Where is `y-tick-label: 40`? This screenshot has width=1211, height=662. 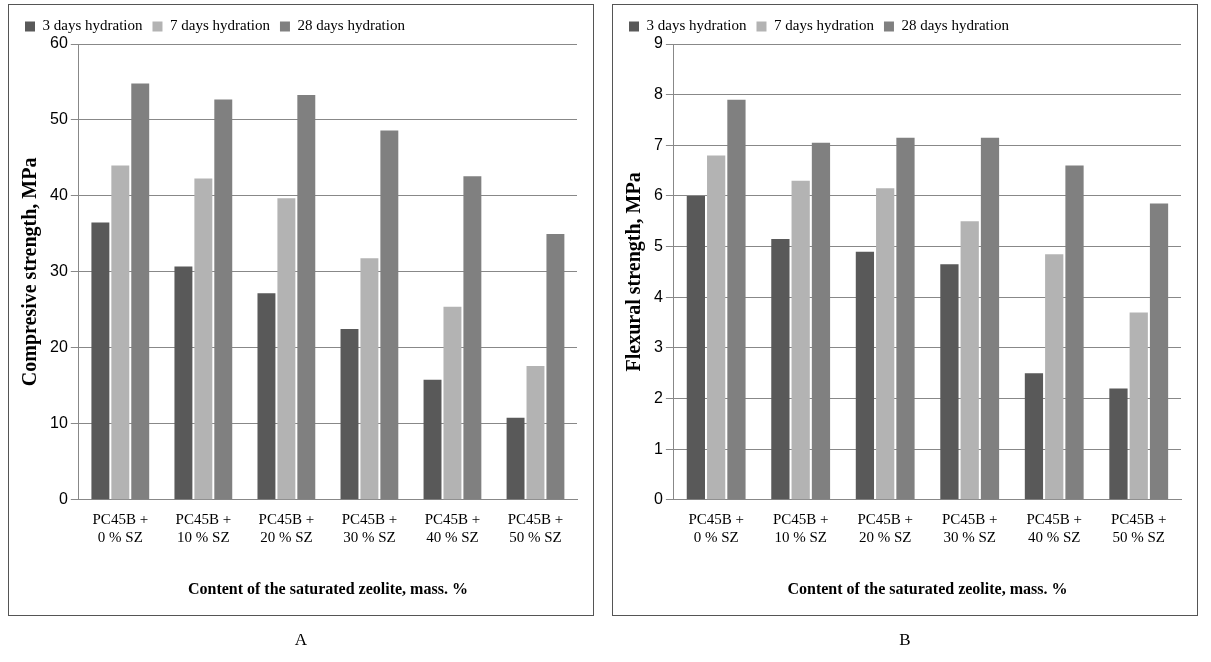
y-tick-label: 40 is located at coordinates (59, 195).